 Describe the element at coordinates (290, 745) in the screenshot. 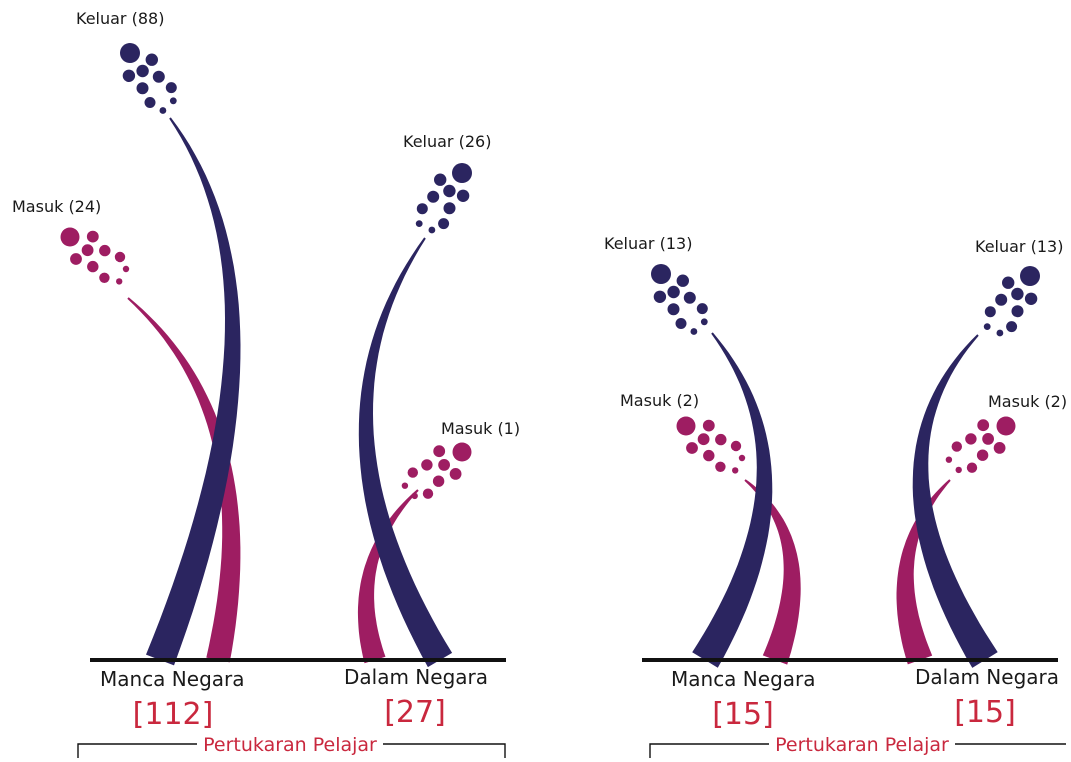

I see `footer-panel-1: Pertukaran Pelajar` at that location.